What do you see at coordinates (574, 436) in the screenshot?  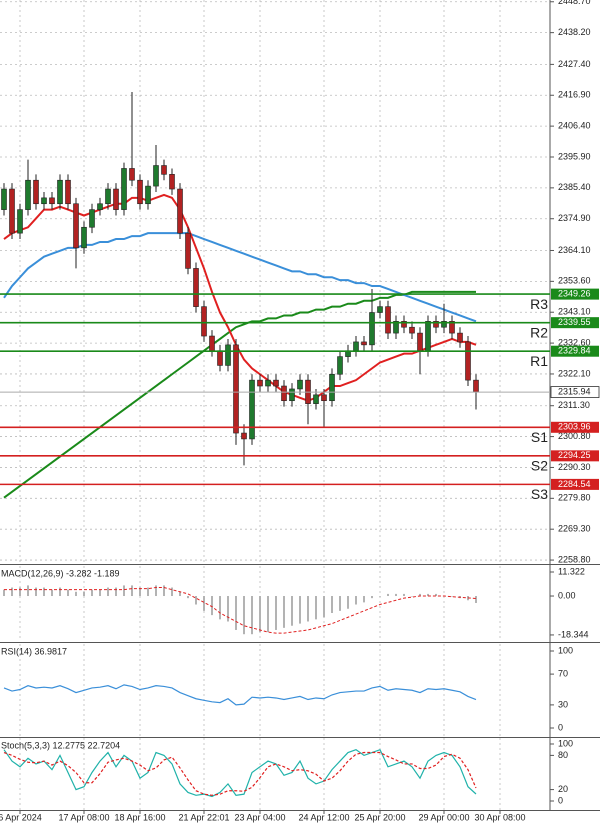 I see `y-tick-label: 2300.80` at bounding box center [574, 436].